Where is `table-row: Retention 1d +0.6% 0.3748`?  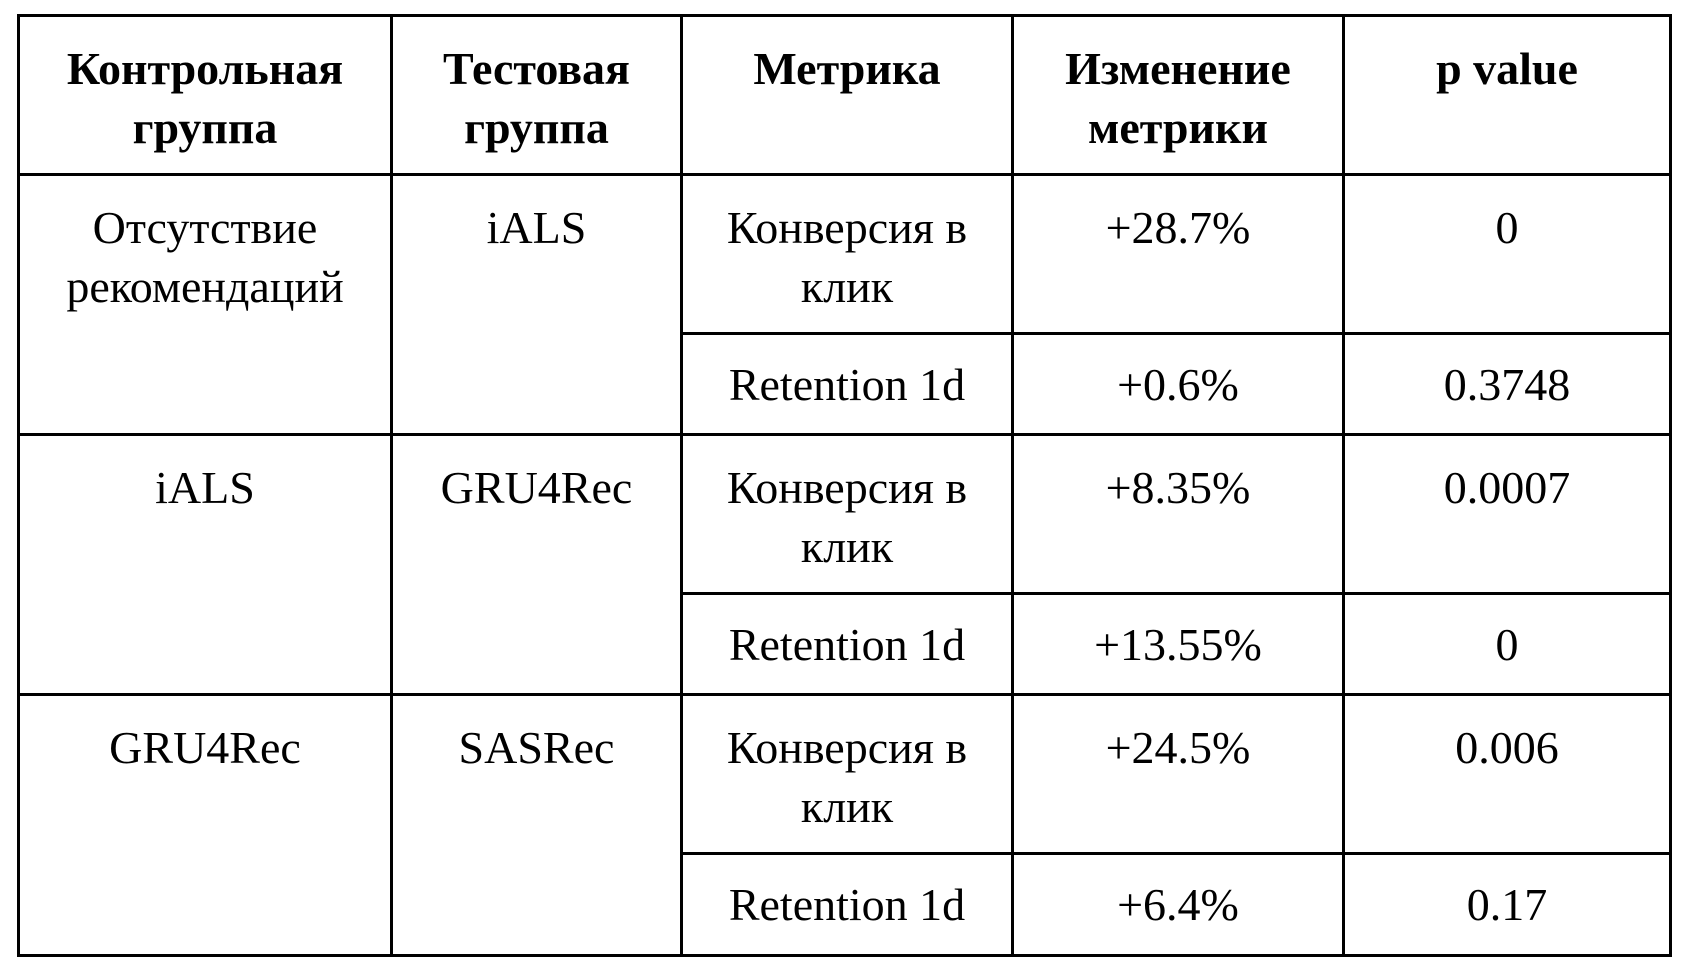 table-row: Retention 1d +0.6% 0.3748 is located at coordinates (845, 384).